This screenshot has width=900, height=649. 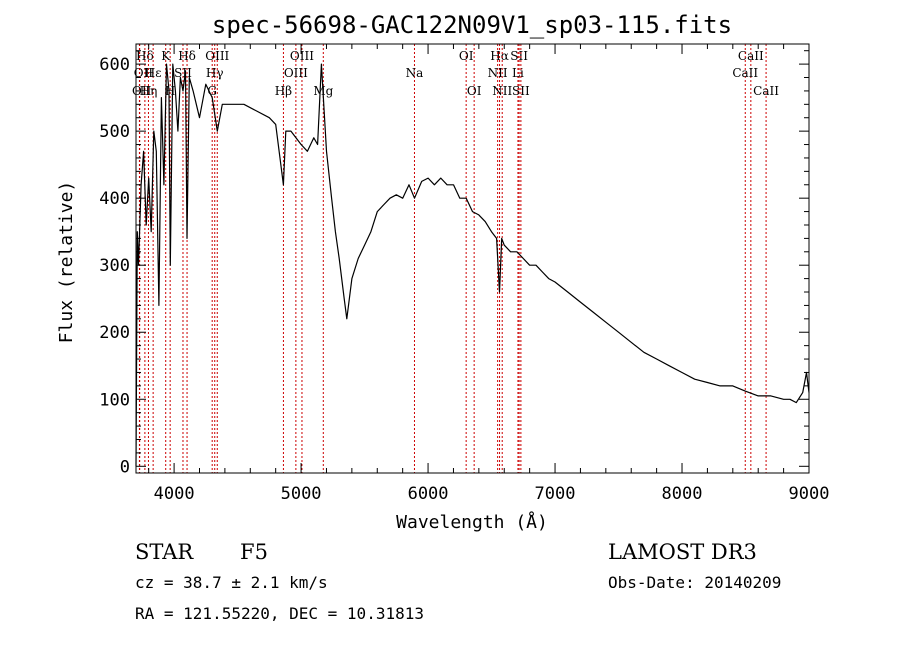 I want to click on y-tick-label: 100, so click(x=114, y=400).